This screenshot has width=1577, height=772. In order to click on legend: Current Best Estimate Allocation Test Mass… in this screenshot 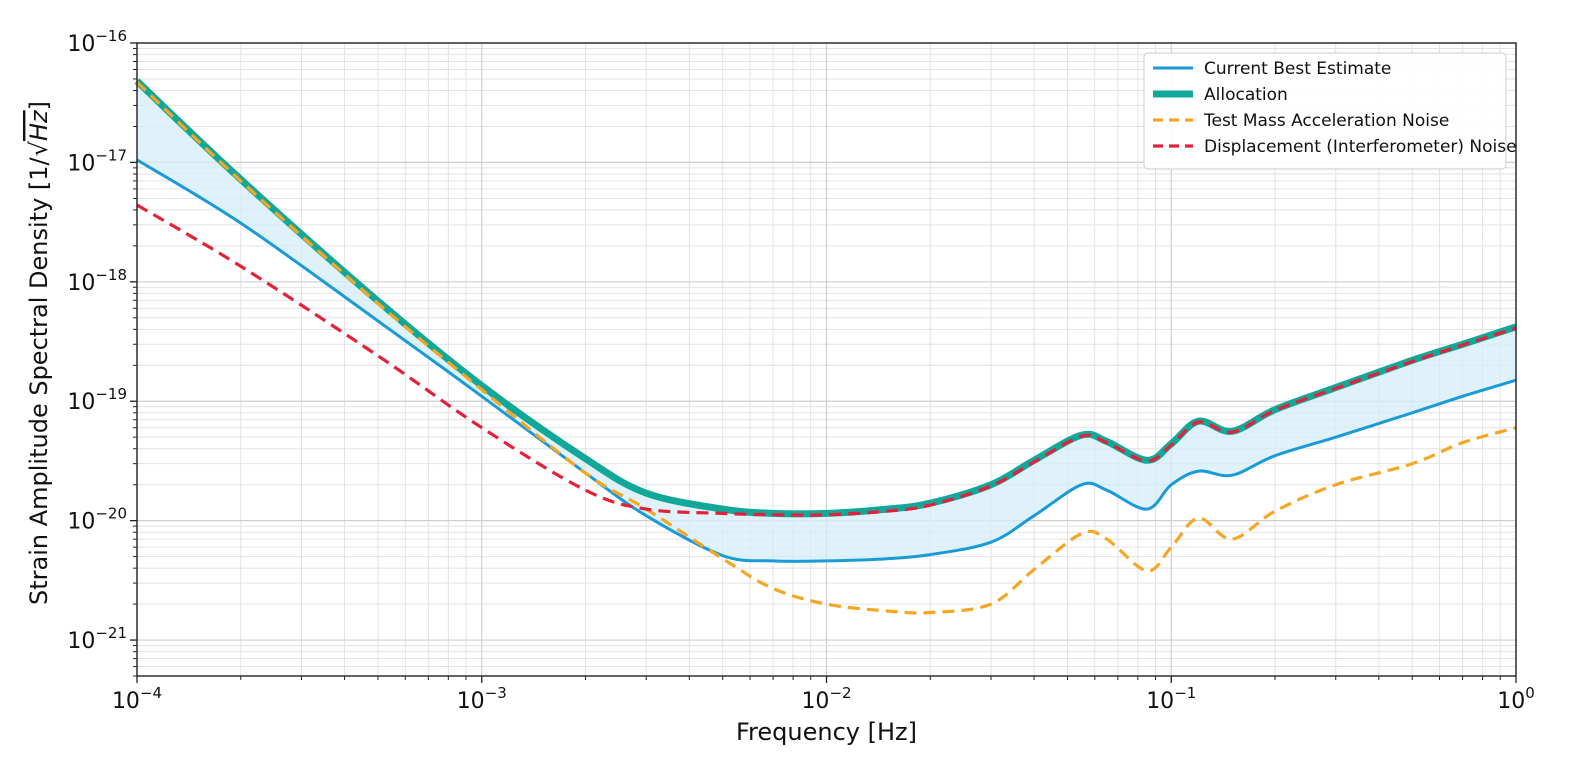, I will do `click(1330, 111)`.